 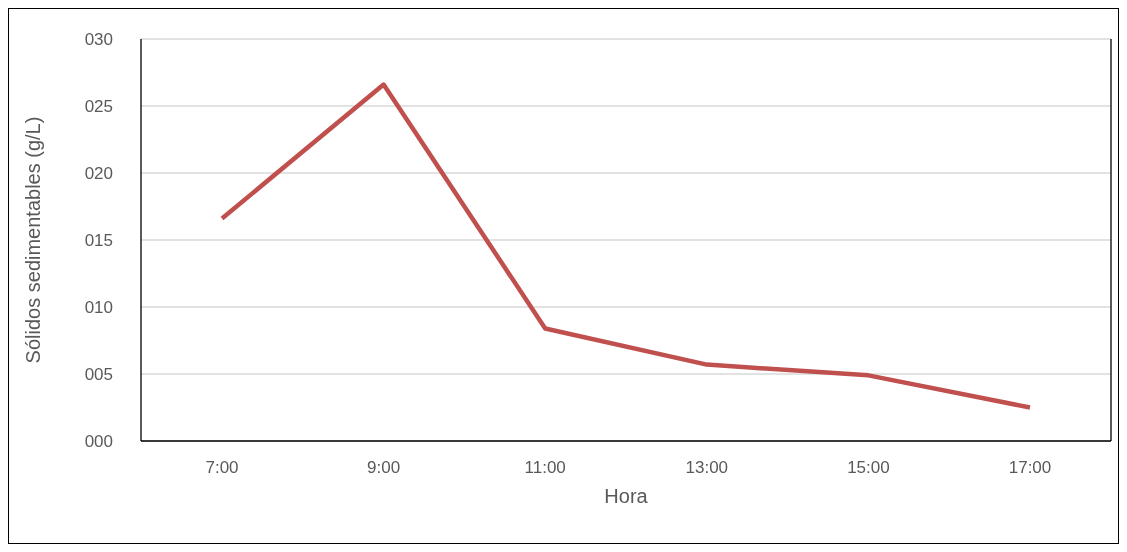 I want to click on x-tick-label: 13:00, so click(x=707, y=468).